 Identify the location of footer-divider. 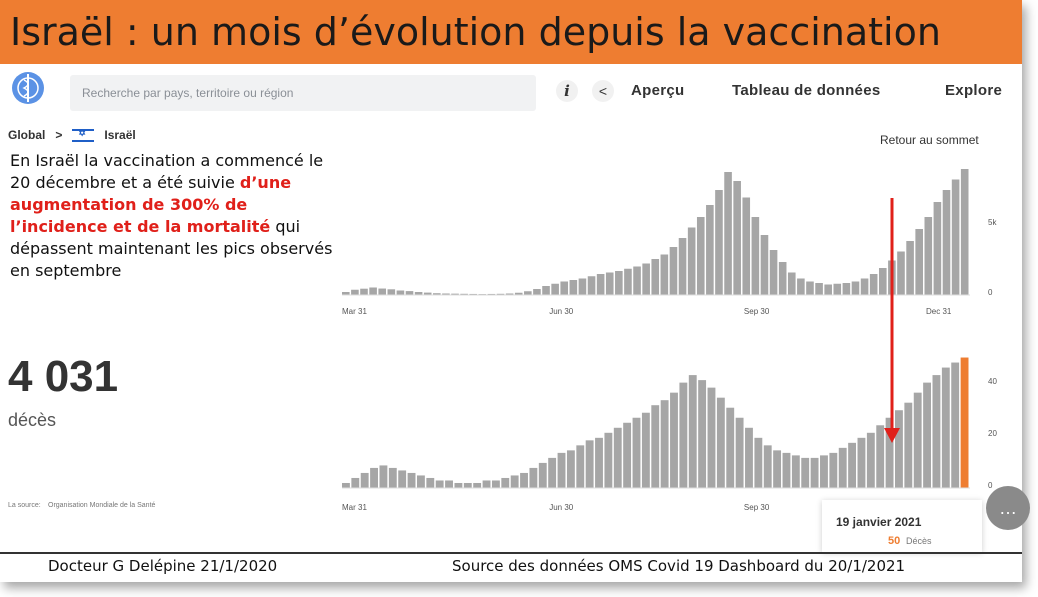
(511, 553).